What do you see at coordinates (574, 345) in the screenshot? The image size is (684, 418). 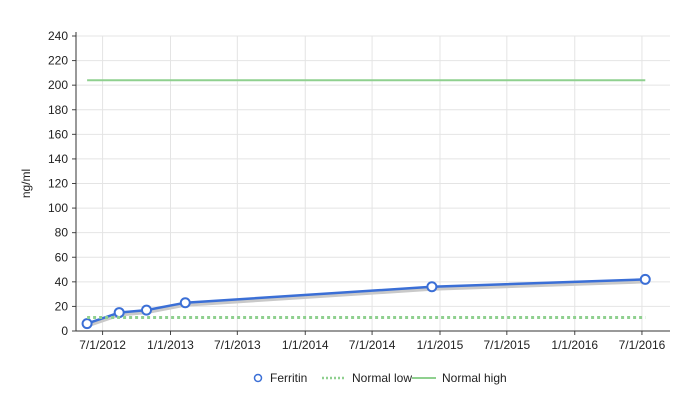 I see `x-tick-label: 1/1/2016` at bounding box center [574, 345].